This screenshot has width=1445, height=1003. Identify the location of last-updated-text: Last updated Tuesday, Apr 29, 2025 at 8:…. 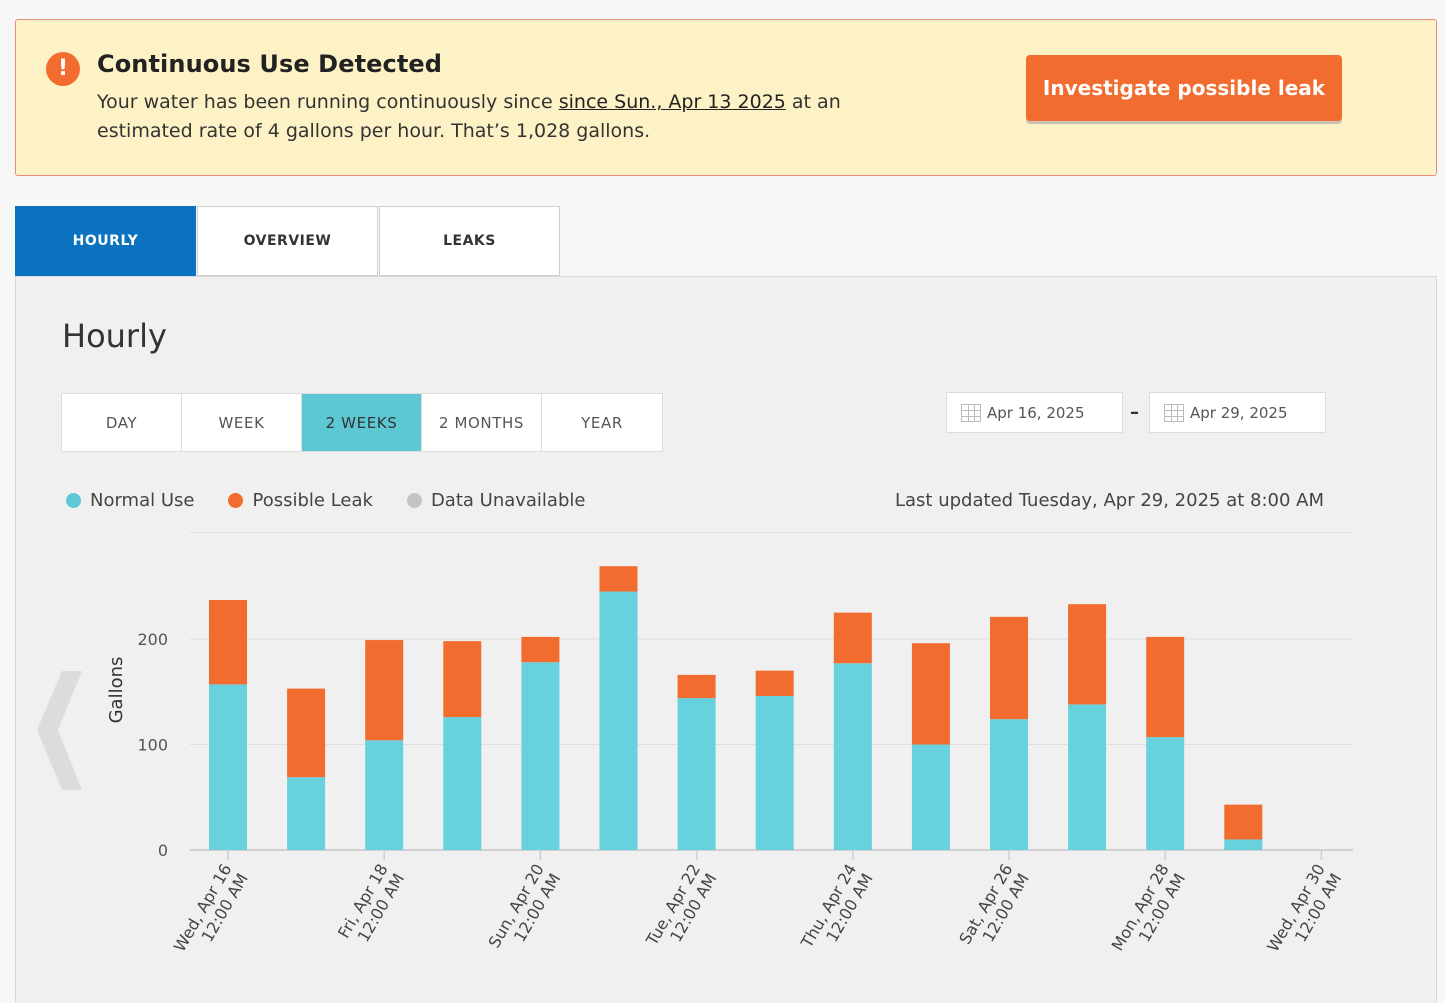
(1109, 500).